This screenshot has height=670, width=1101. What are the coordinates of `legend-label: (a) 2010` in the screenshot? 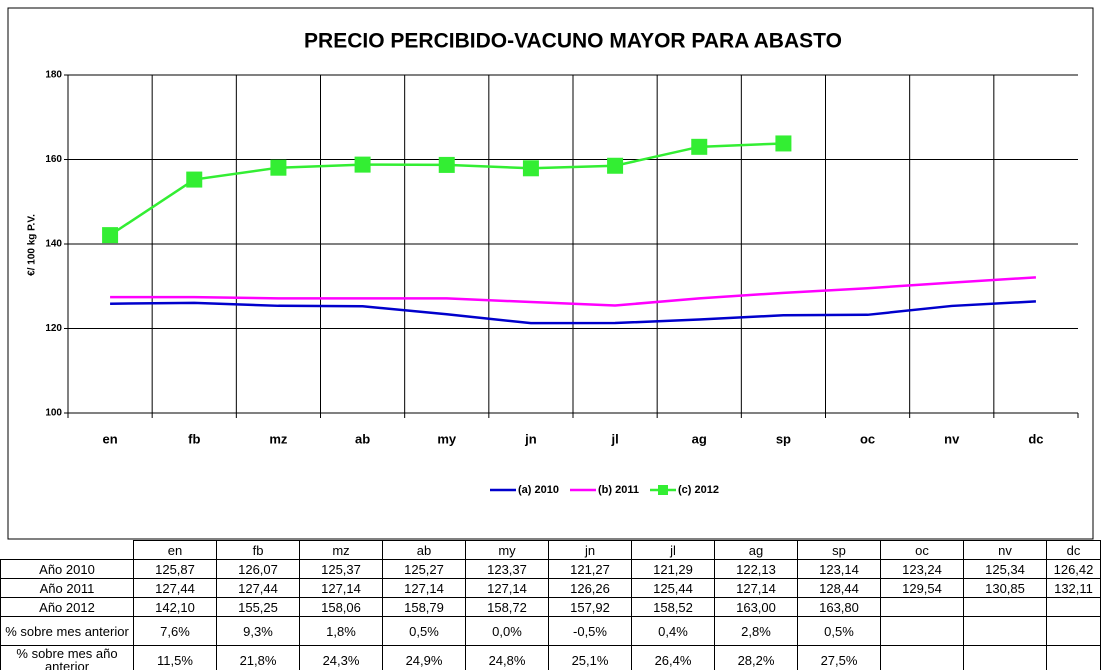 It's located at (538, 490).